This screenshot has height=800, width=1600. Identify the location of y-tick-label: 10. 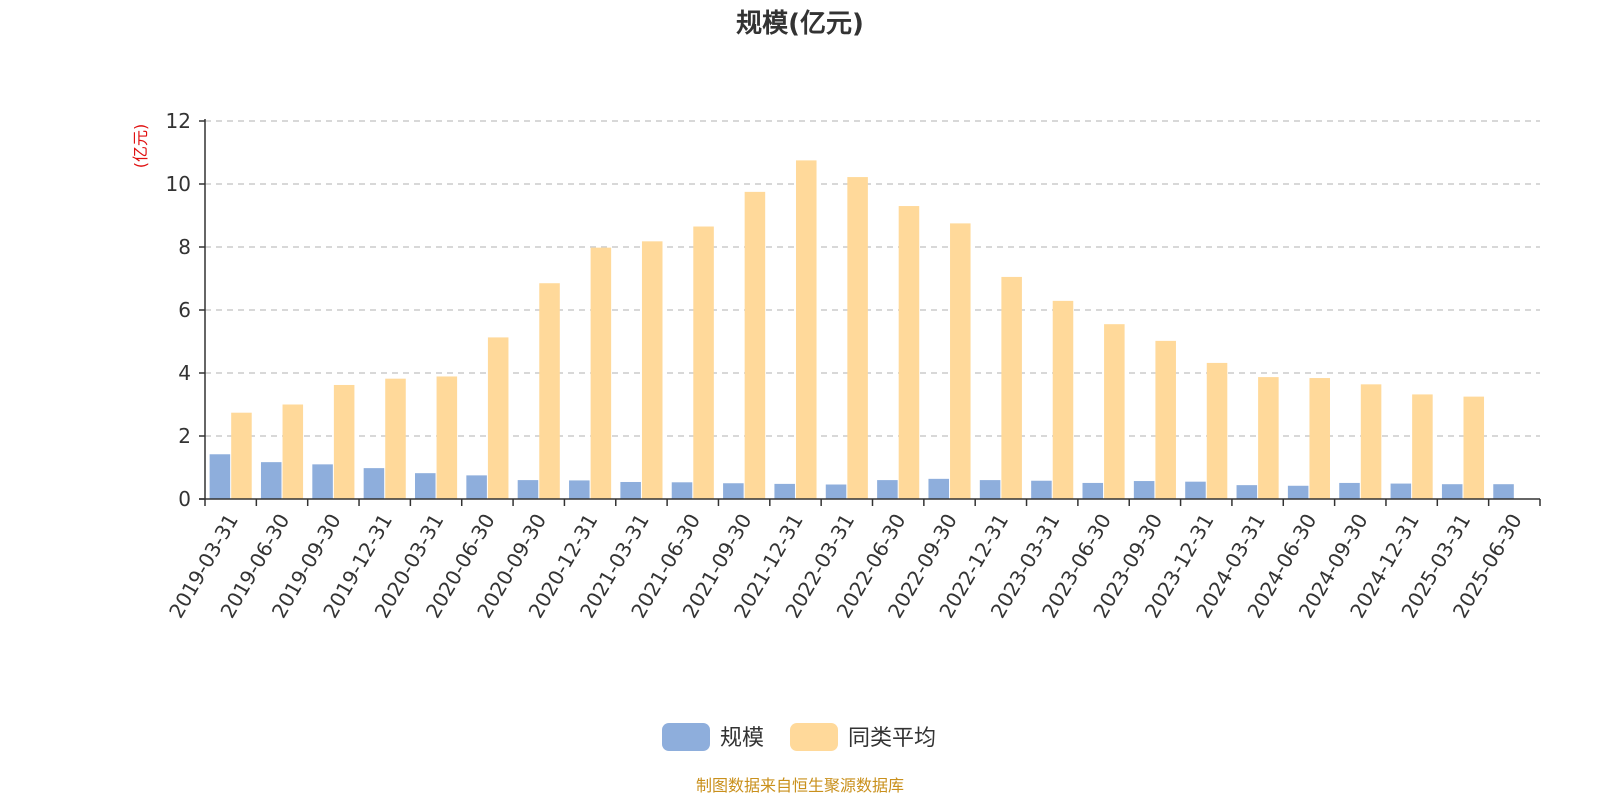
(178, 184).